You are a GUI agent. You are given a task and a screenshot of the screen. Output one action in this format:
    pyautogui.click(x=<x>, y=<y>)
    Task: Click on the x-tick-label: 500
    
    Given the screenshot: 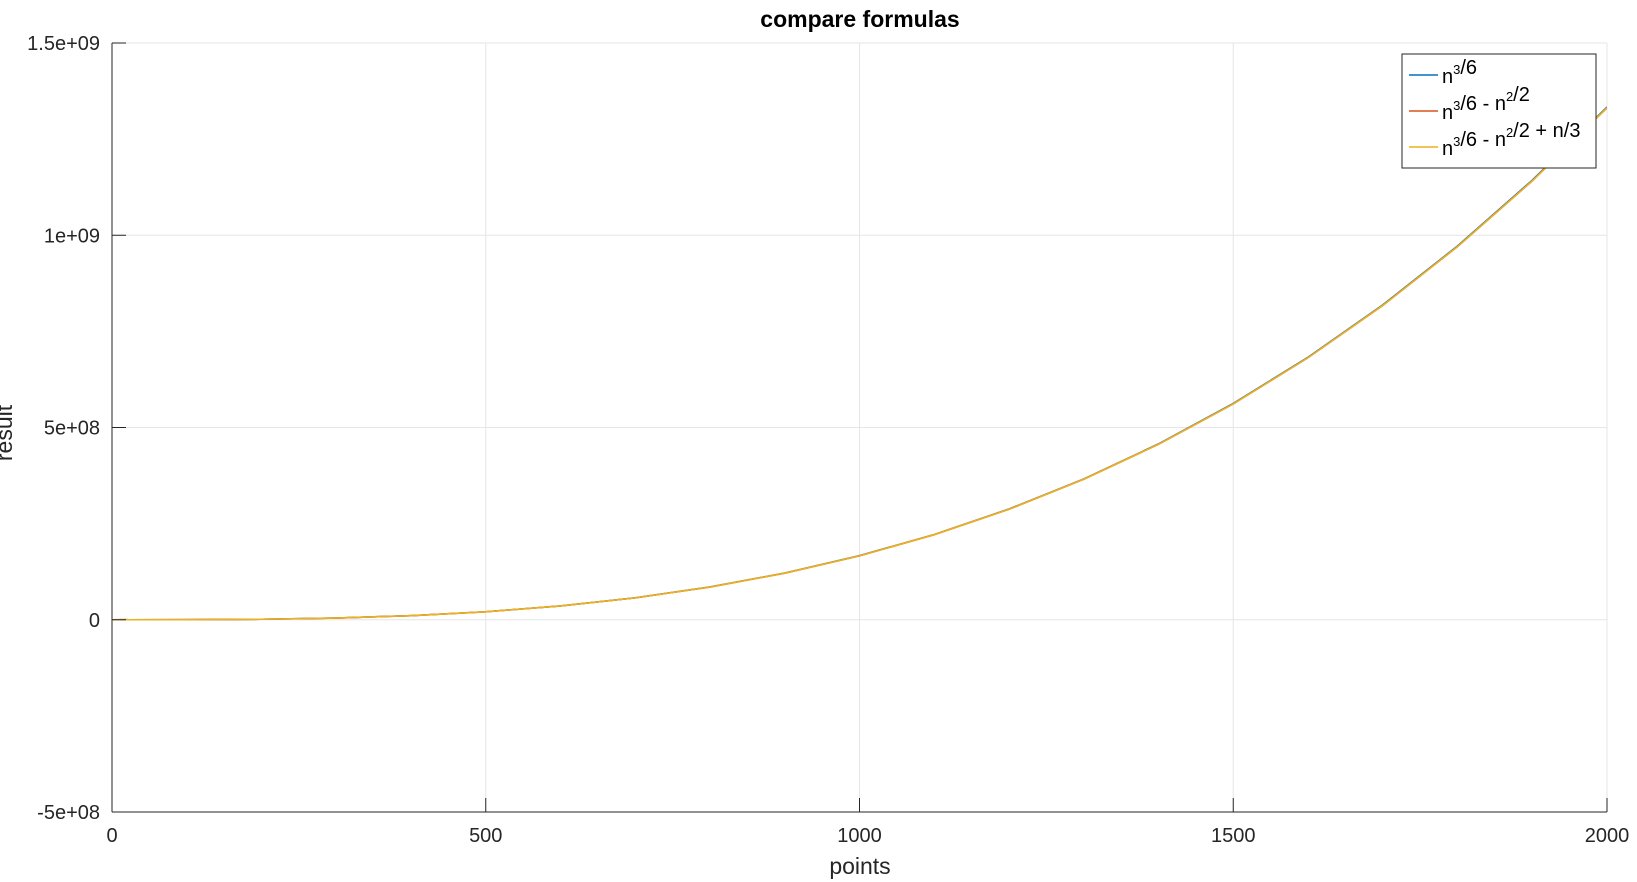 What is the action you would take?
    pyautogui.click(x=485, y=836)
    